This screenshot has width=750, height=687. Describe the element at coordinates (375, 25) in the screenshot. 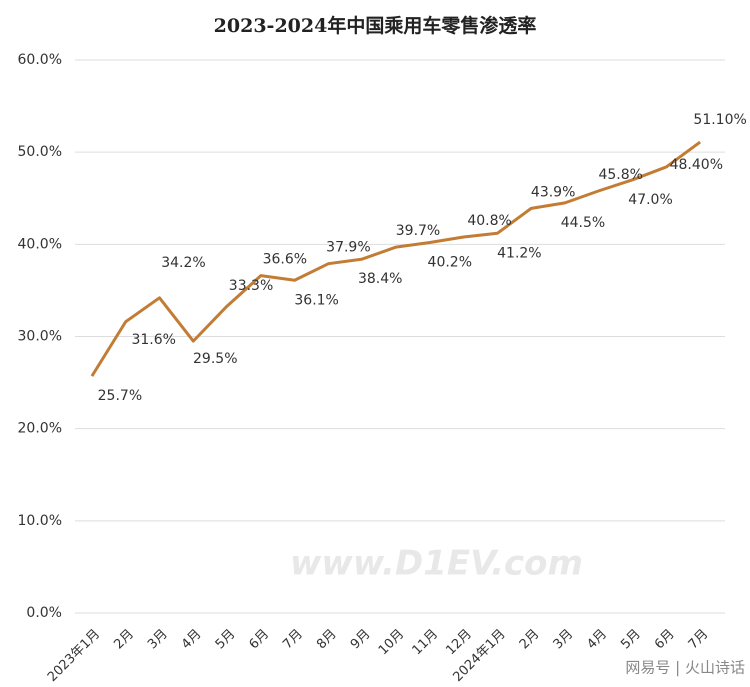

I see `chart-title: 2023-2024年中国乘用车零售渗透率` at that location.